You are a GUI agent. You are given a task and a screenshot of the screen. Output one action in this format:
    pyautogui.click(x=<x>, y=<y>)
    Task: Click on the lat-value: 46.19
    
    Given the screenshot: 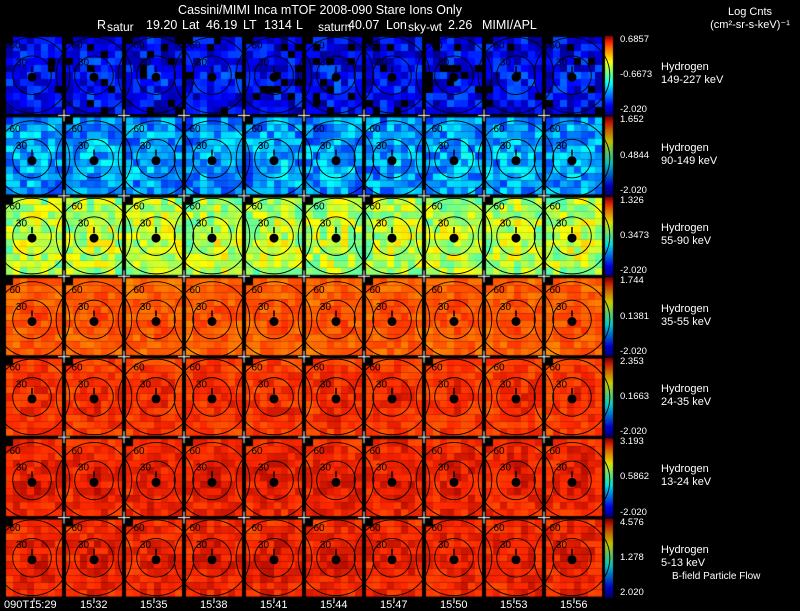 What is the action you would take?
    pyautogui.click(x=222, y=25)
    